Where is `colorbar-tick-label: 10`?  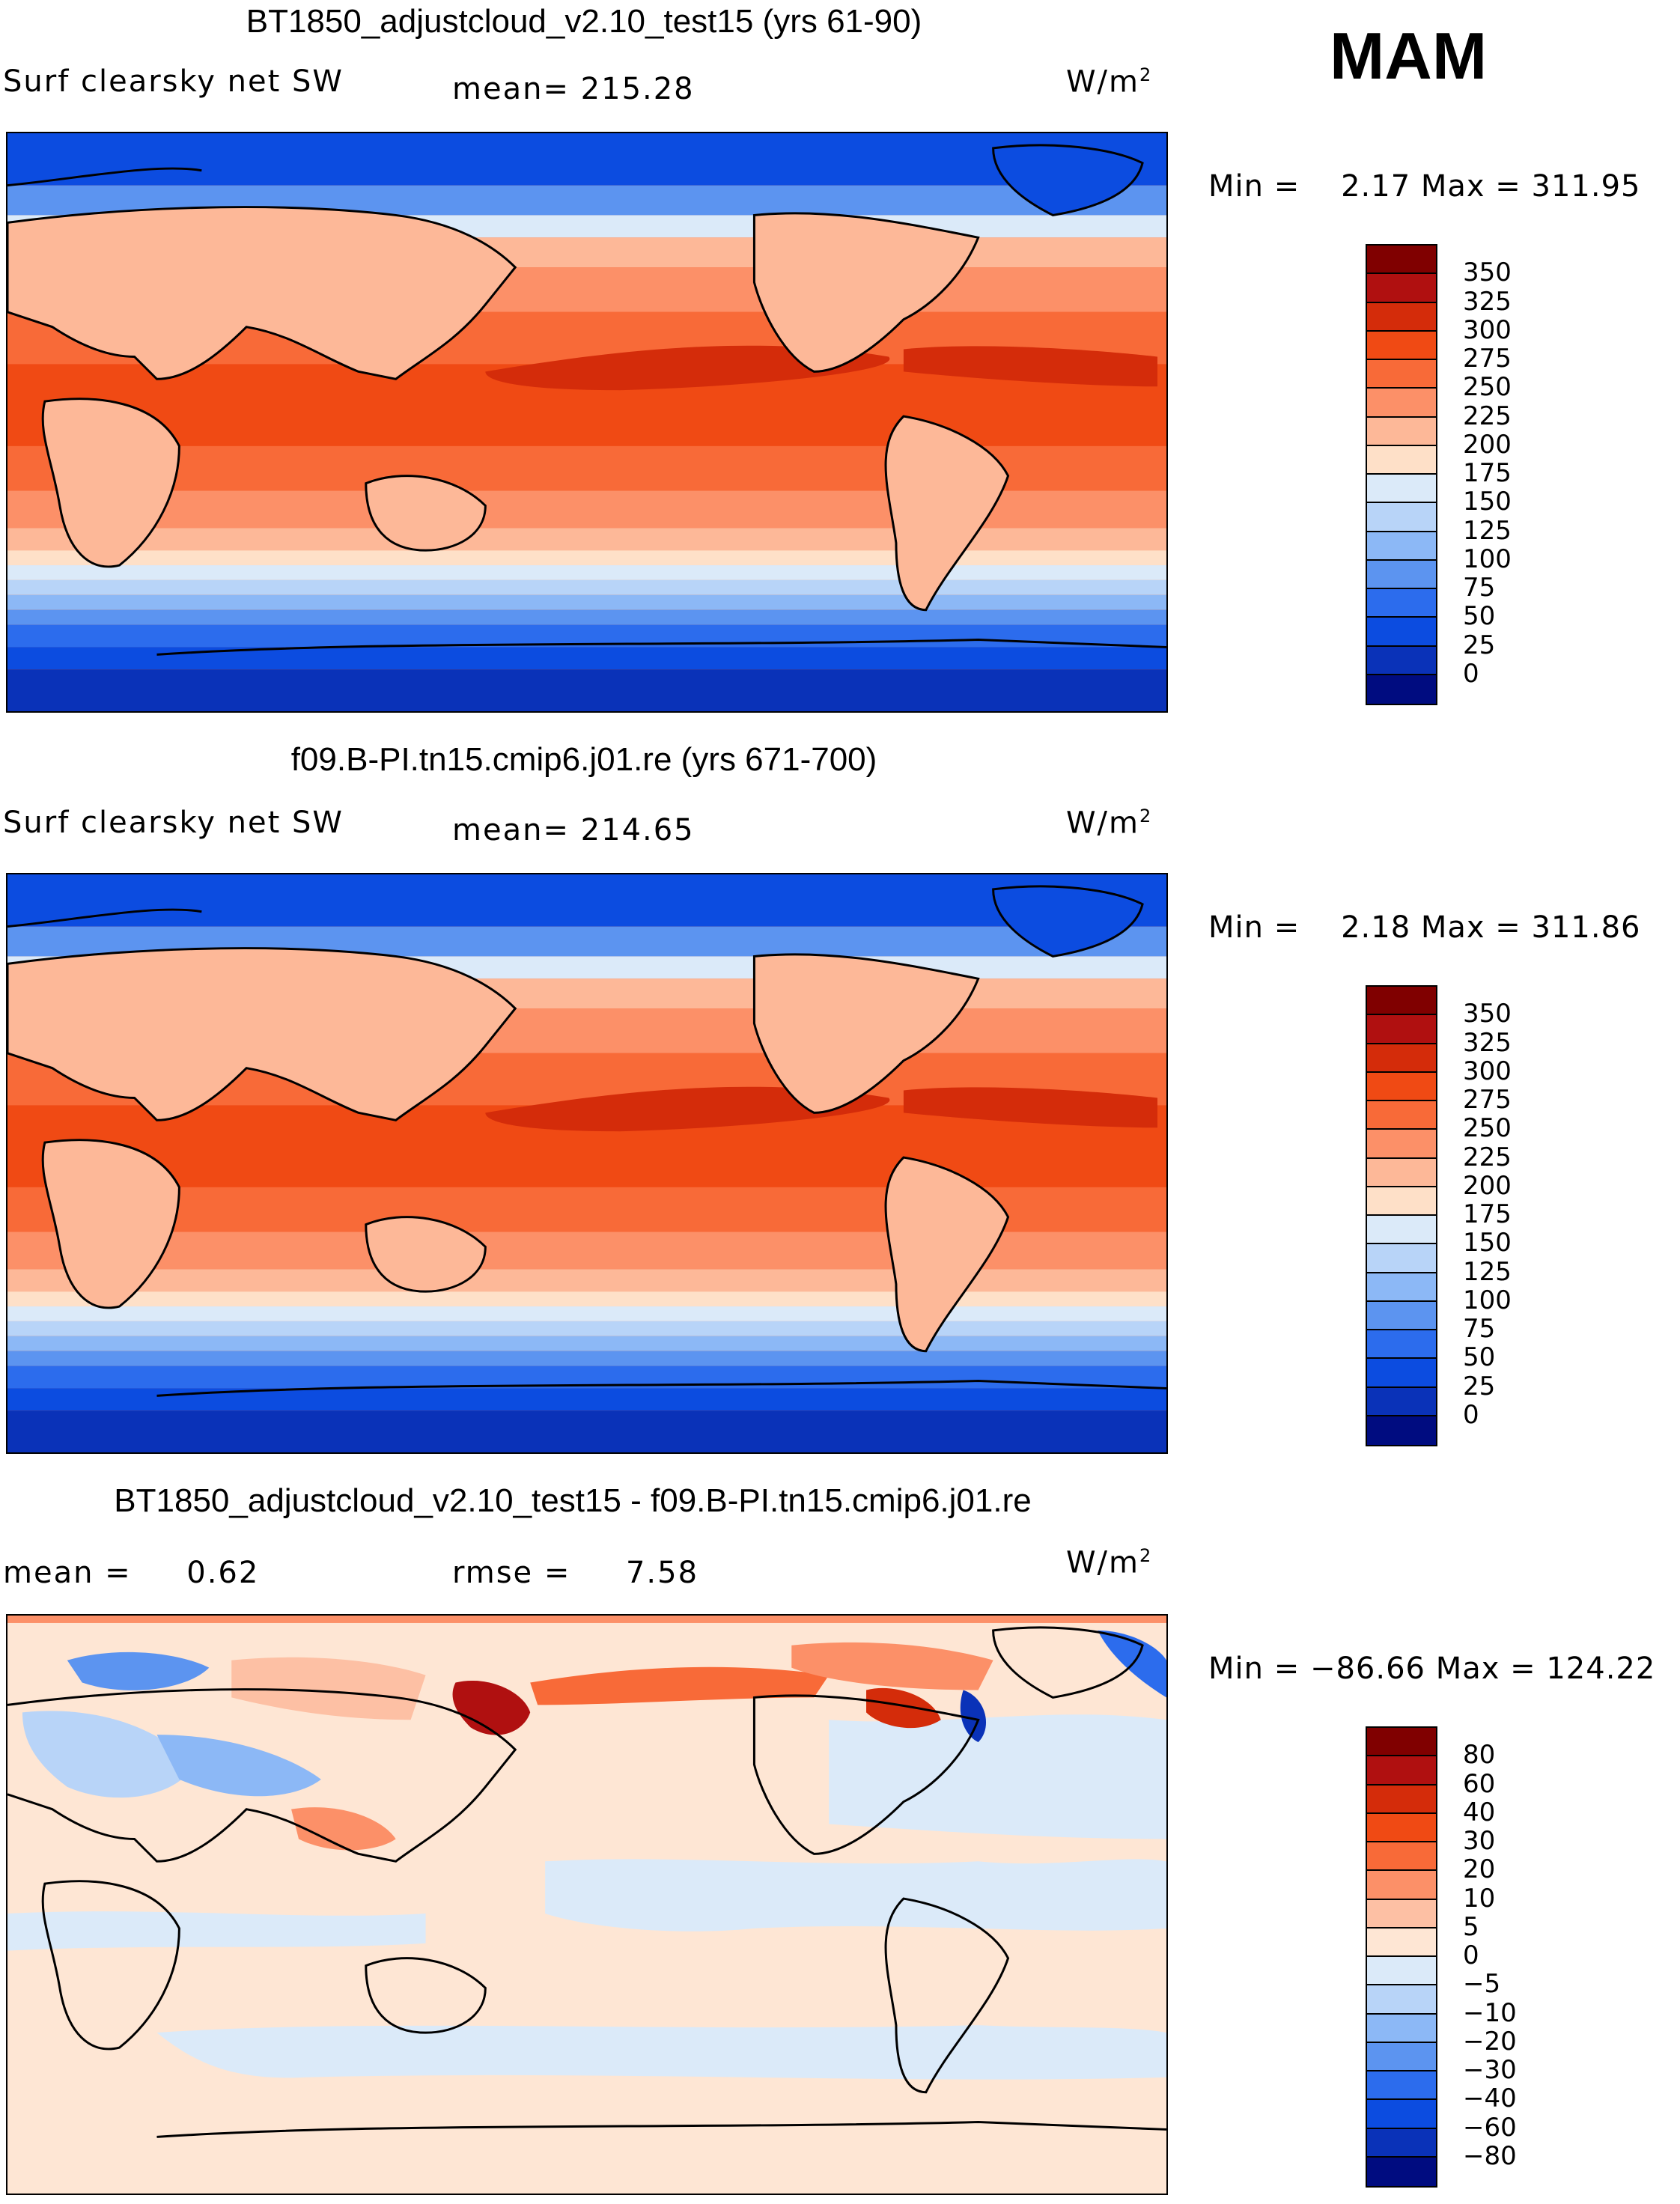
colorbar-tick-label: 10 is located at coordinates (1479, 1899).